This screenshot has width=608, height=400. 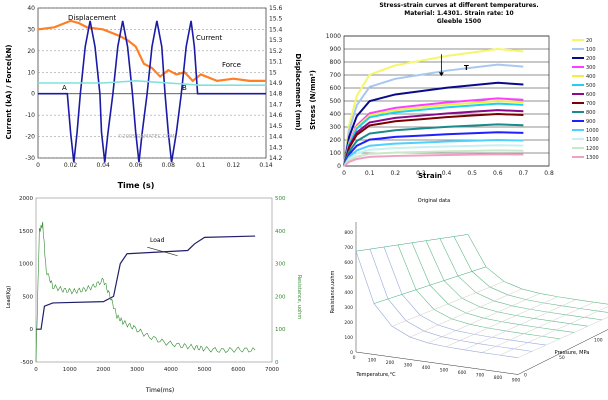 I want to click on chart4-ylabel: Pressure, MPa, so click(x=572, y=353).